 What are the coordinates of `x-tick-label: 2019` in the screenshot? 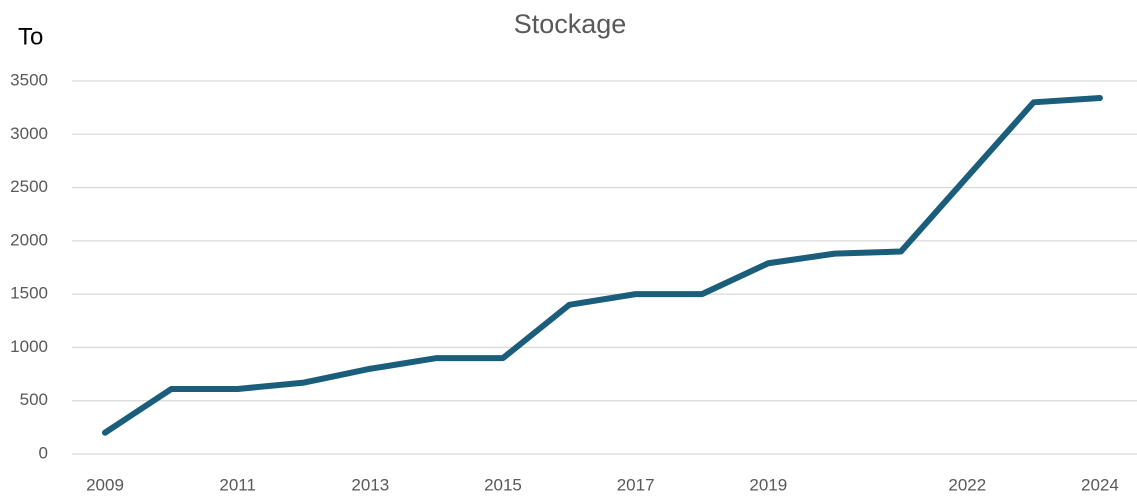 It's located at (768, 484).